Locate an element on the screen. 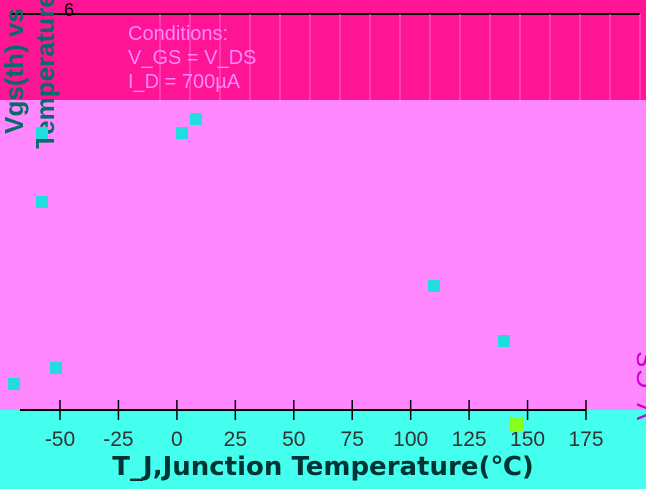 This screenshot has width=646, height=489. x-tick-label: 125 is located at coordinates (469, 439).